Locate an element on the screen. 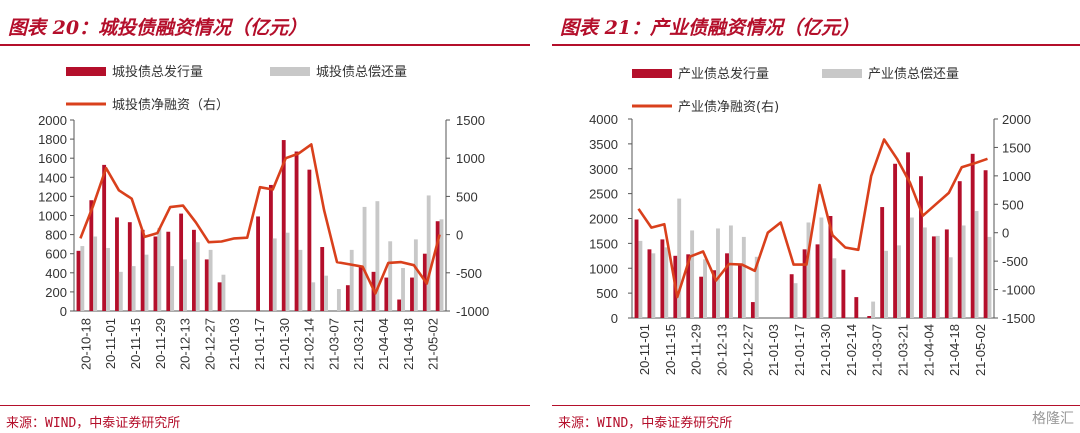 The width and height of the screenshot is (1080, 433). x-tick-label: 21-03-07 is located at coordinates (877, 350).